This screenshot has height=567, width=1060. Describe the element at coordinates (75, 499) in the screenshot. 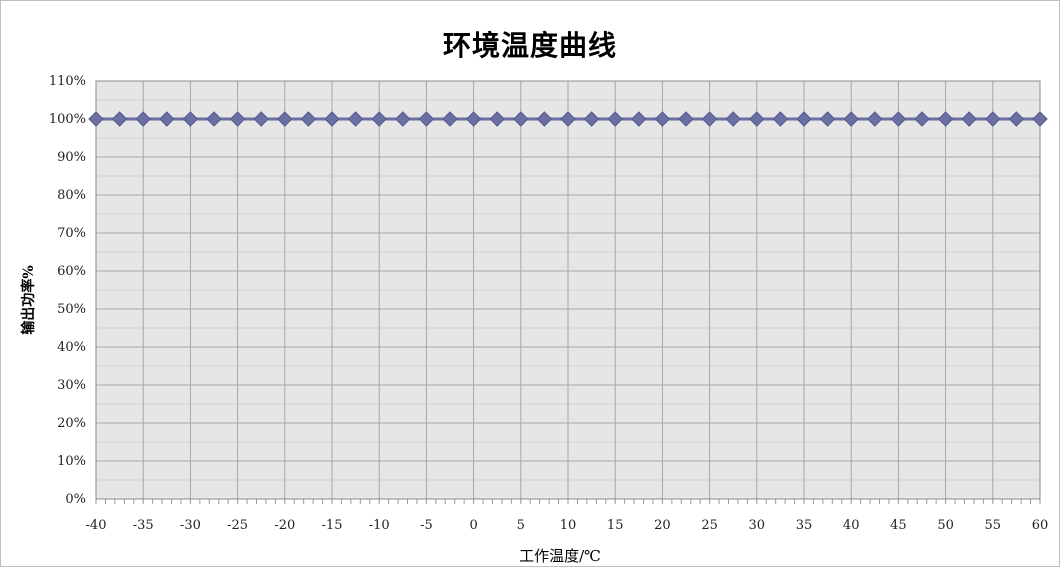

I see `y-tick-label: 0%` at that location.